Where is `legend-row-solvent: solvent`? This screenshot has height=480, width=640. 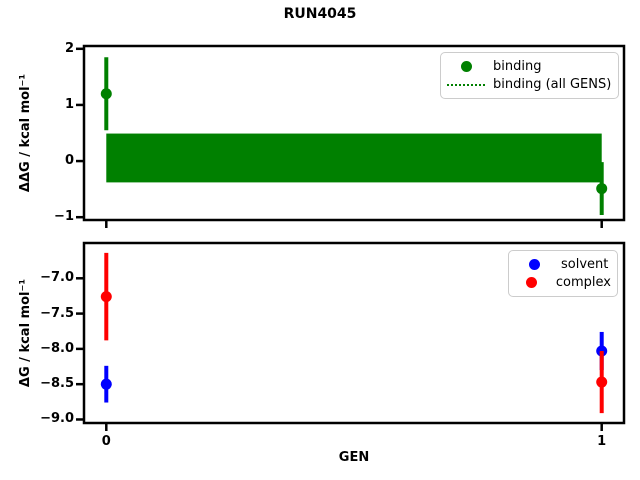 legend-row-solvent: solvent is located at coordinates (563, 264).